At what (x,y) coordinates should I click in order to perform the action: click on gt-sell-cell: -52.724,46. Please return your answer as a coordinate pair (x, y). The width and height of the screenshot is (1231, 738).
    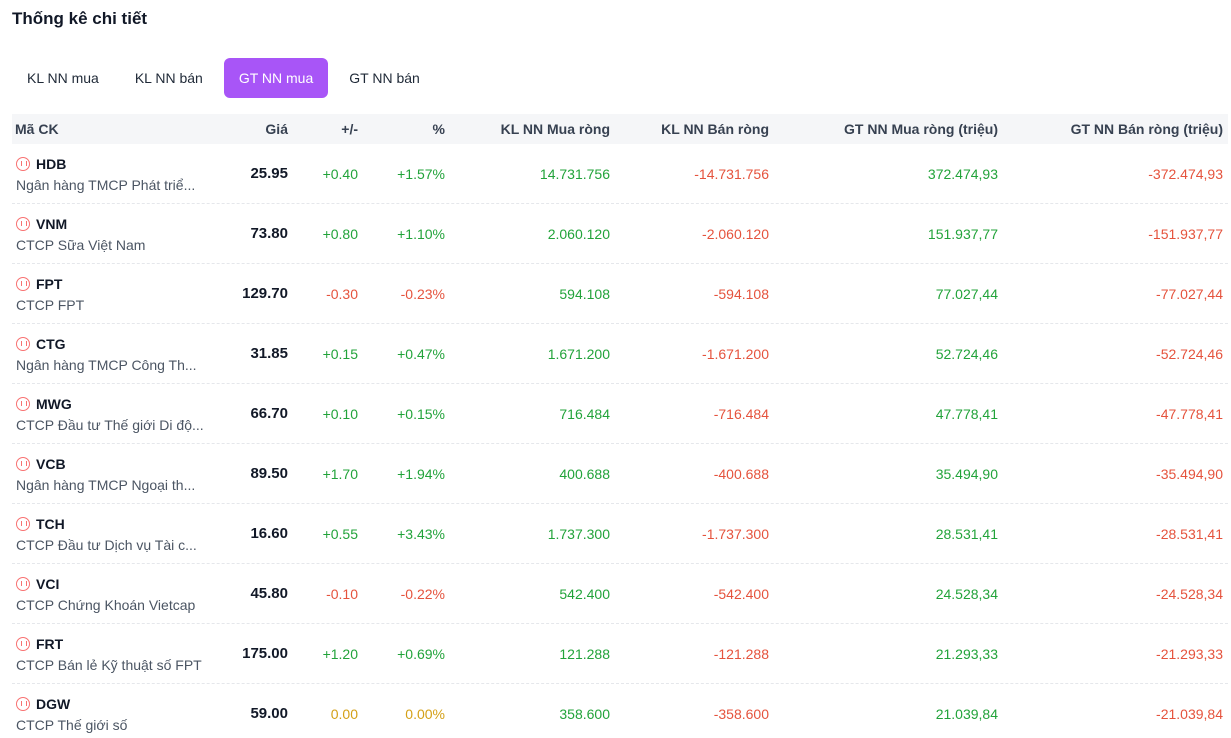
    Looking at the image, I should click on (1189, 353).